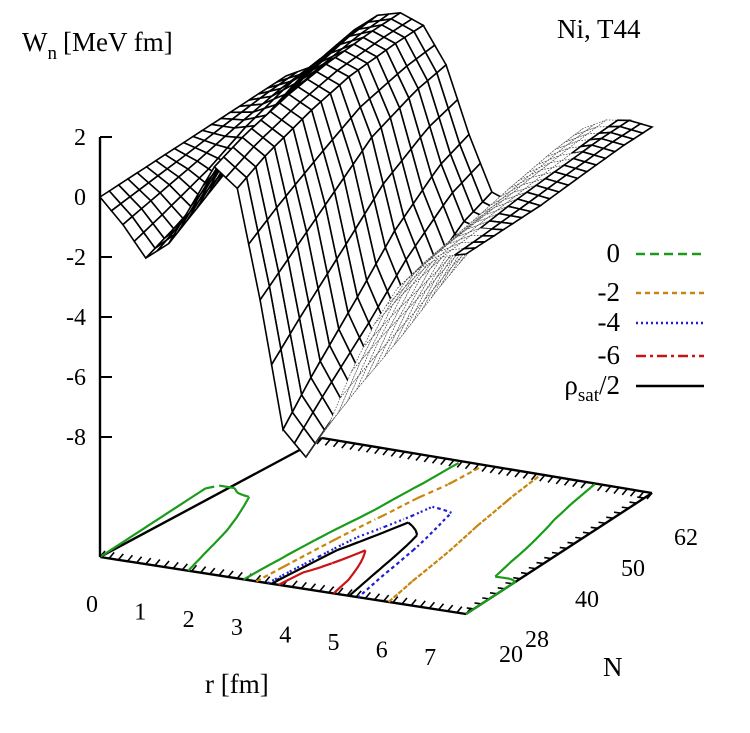  I want to click on x-tick-label: 5, so click(334, 643).